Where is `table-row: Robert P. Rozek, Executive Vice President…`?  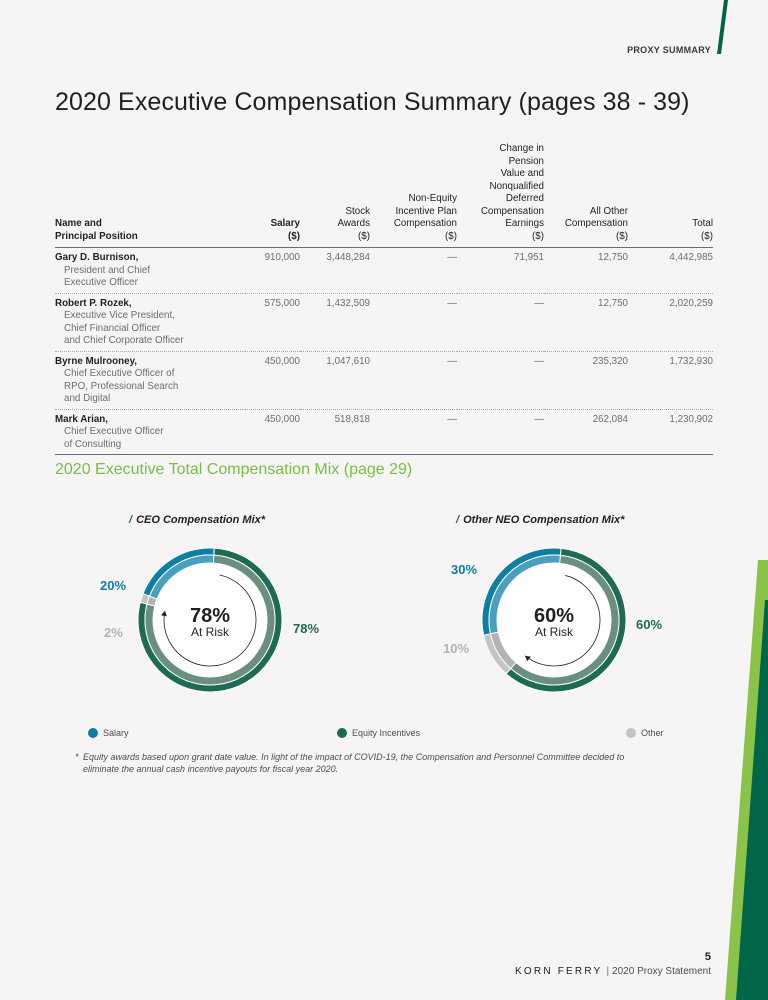 table-row: Robert P. Rozek, Executive Vice President… is located at coordinates (384, 322).